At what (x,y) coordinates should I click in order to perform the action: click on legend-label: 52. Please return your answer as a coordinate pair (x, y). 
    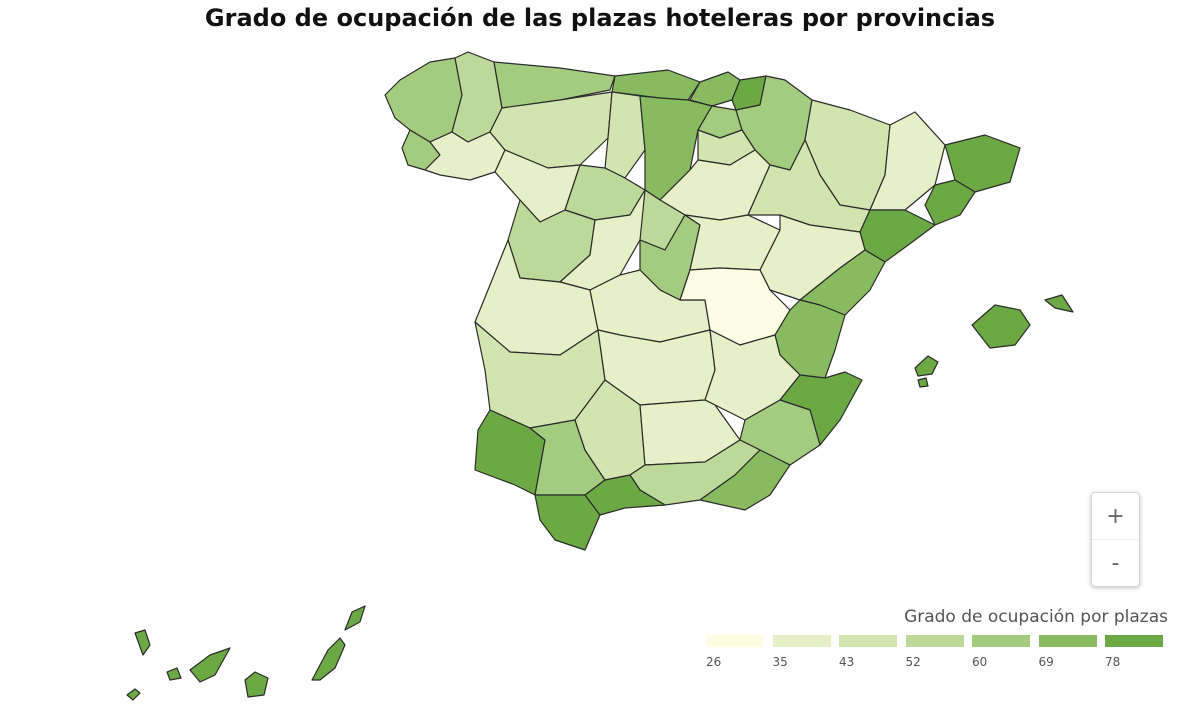
    Looking at the image, I should click on (913, 662).